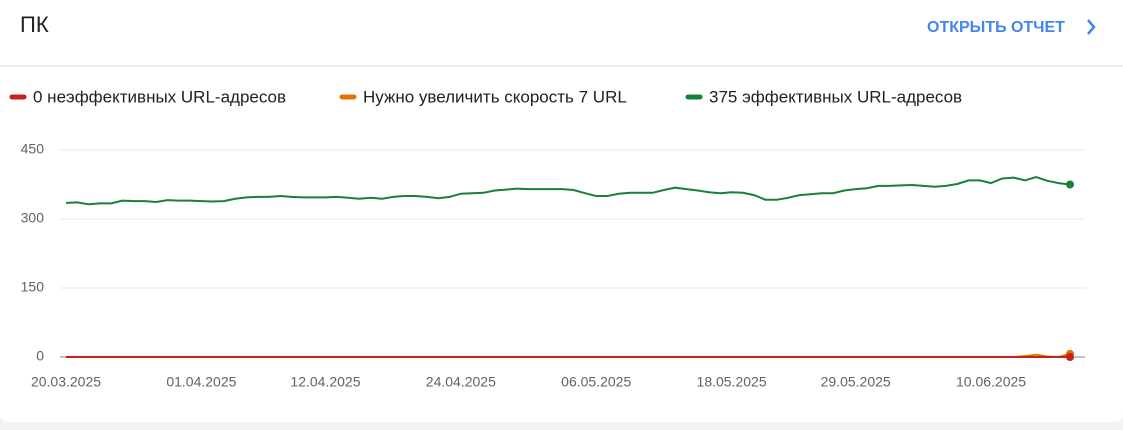  What do you see at coordinates (856, 382) in the screenshot?
I see `x-tick-label: 29.05.2025` at bounding box center [856, 382].